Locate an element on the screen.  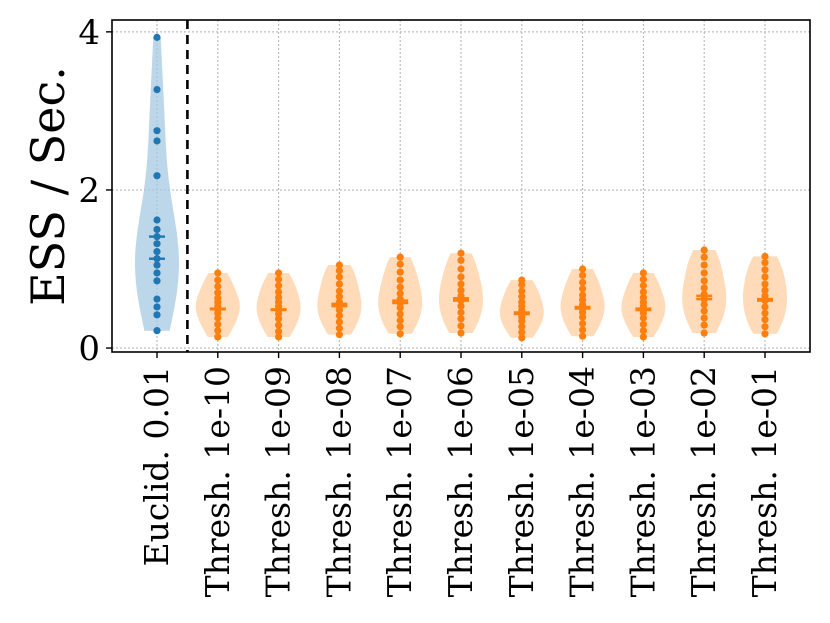
y-tick-label: 2 is located at coordinates (89, 191).